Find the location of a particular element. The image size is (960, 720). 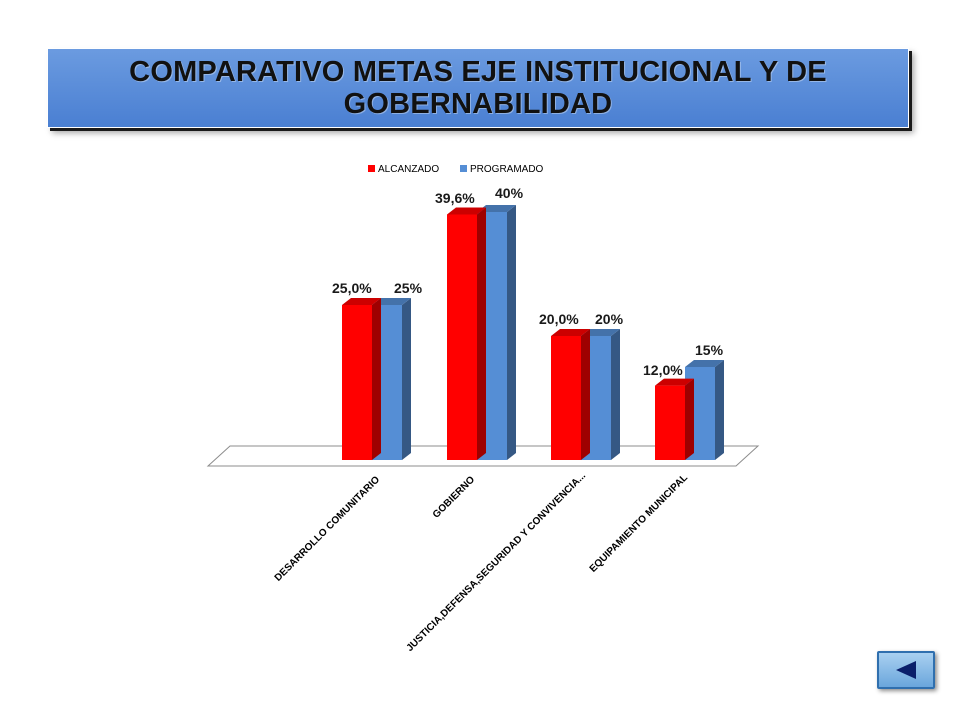

chart-bars is located at coordinates (533, 332).